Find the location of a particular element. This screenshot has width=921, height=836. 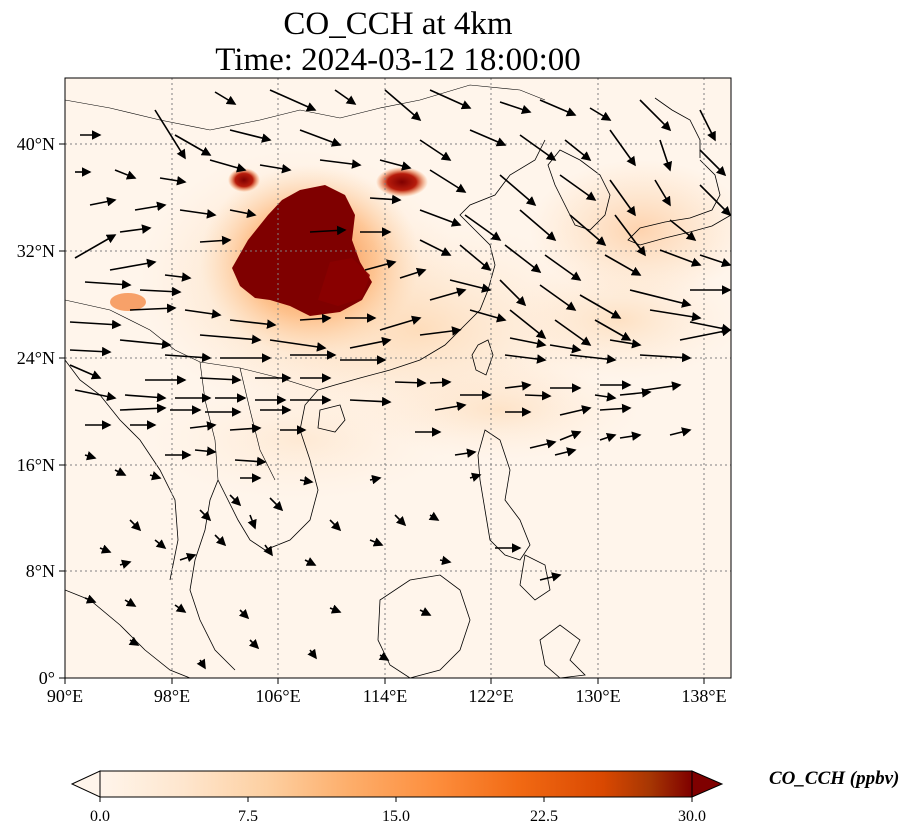

y-tick-label: 40°N is located at coordinates (36, 144).